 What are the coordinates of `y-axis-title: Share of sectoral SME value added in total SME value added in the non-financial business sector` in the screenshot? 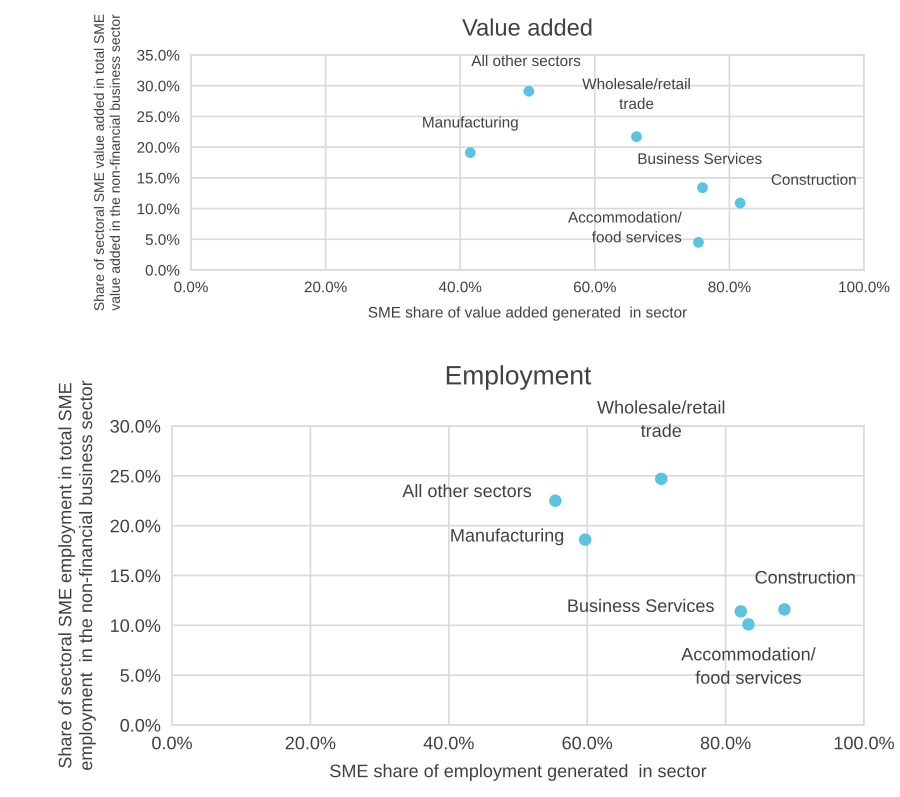 It's located at (107, 162).